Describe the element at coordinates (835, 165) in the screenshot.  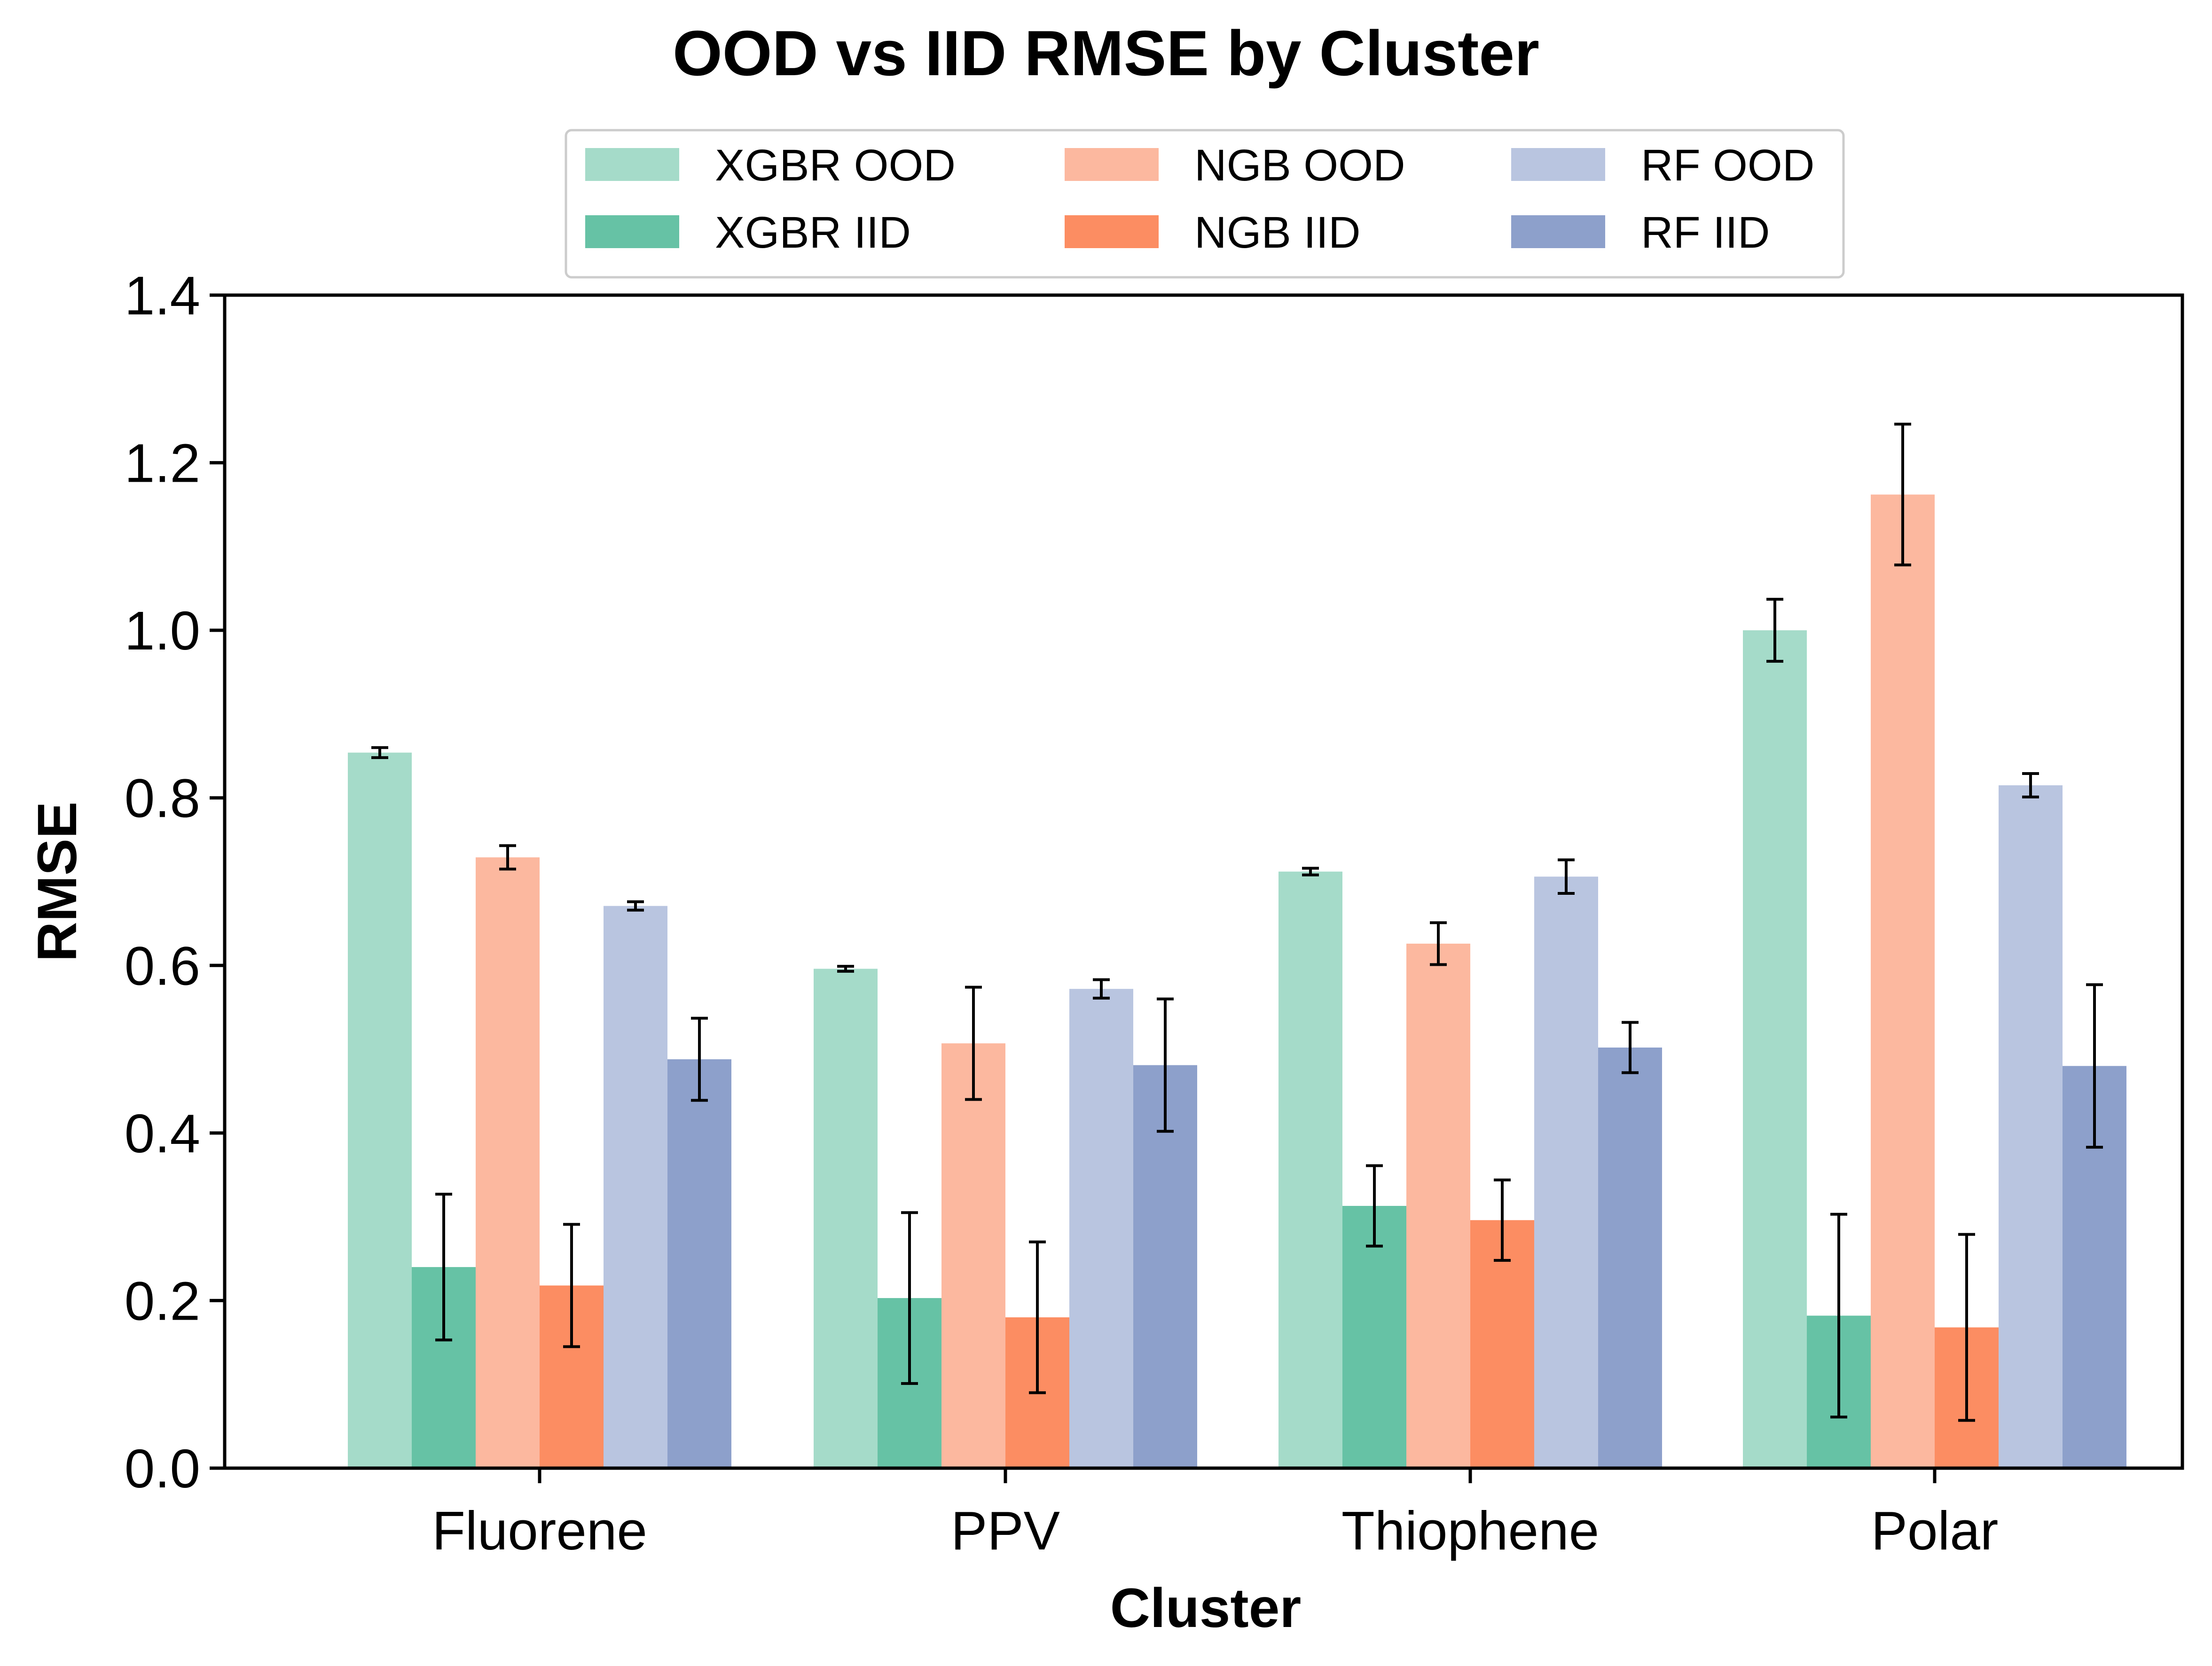
I see `legend-label: XGBR OOD` at that location.